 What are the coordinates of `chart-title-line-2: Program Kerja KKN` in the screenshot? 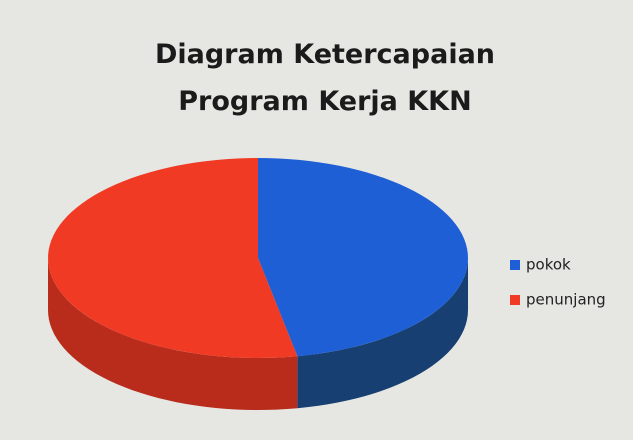 It's located at (324, 101).